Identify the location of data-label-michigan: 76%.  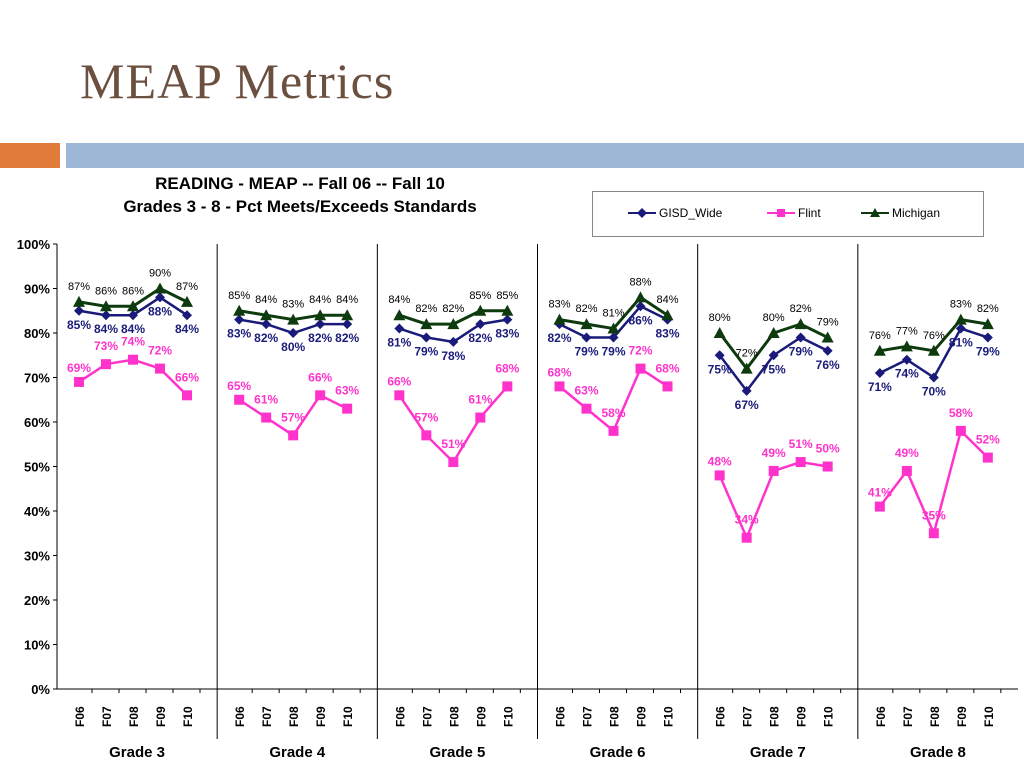
(880, 336).